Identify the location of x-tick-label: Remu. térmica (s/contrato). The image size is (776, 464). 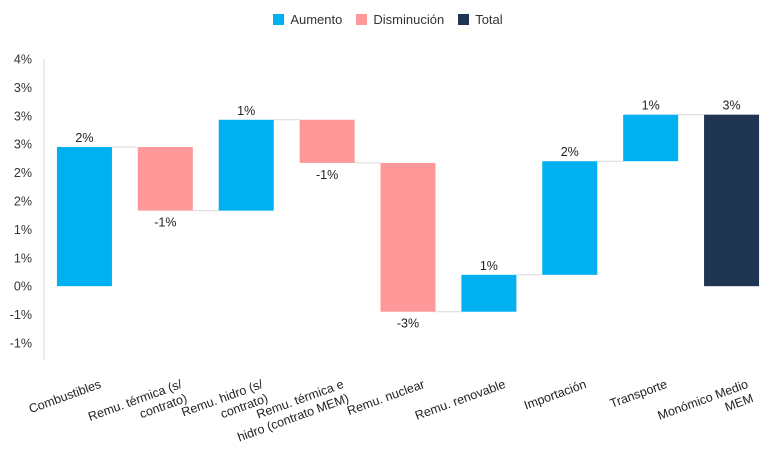
(137, 400).